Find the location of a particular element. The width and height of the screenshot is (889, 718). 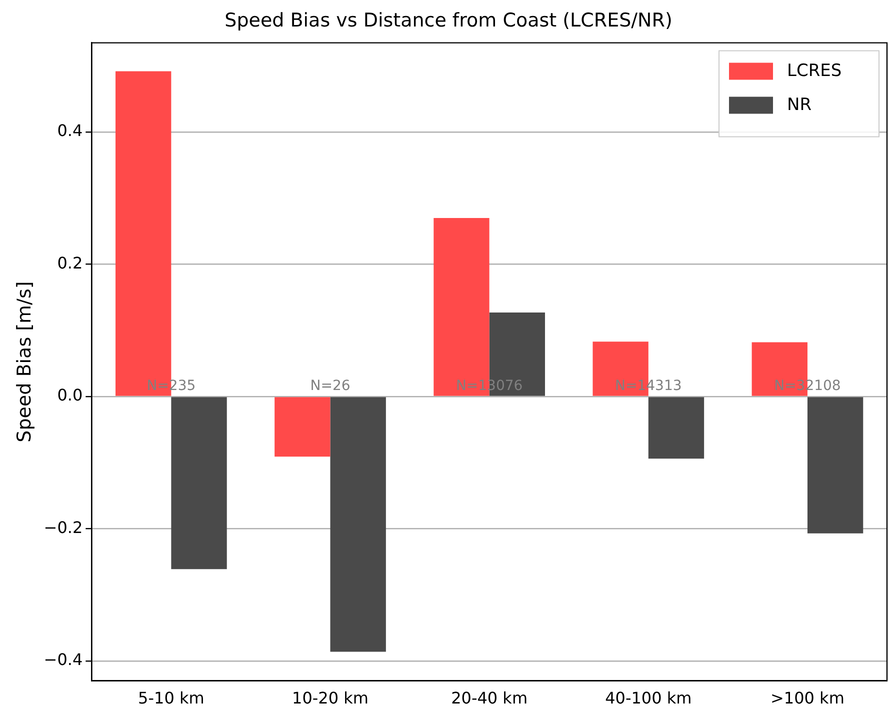

annotation: N=14313 is located at coordinates (648, 386).